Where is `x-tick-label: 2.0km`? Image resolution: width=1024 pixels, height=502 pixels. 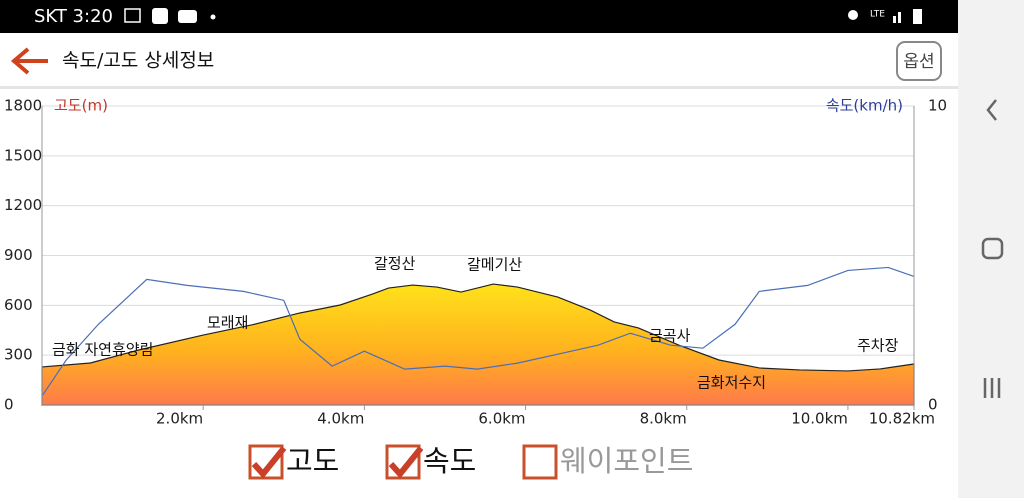 x-tick-label: 2.0km is located at coordinates (179, 419).